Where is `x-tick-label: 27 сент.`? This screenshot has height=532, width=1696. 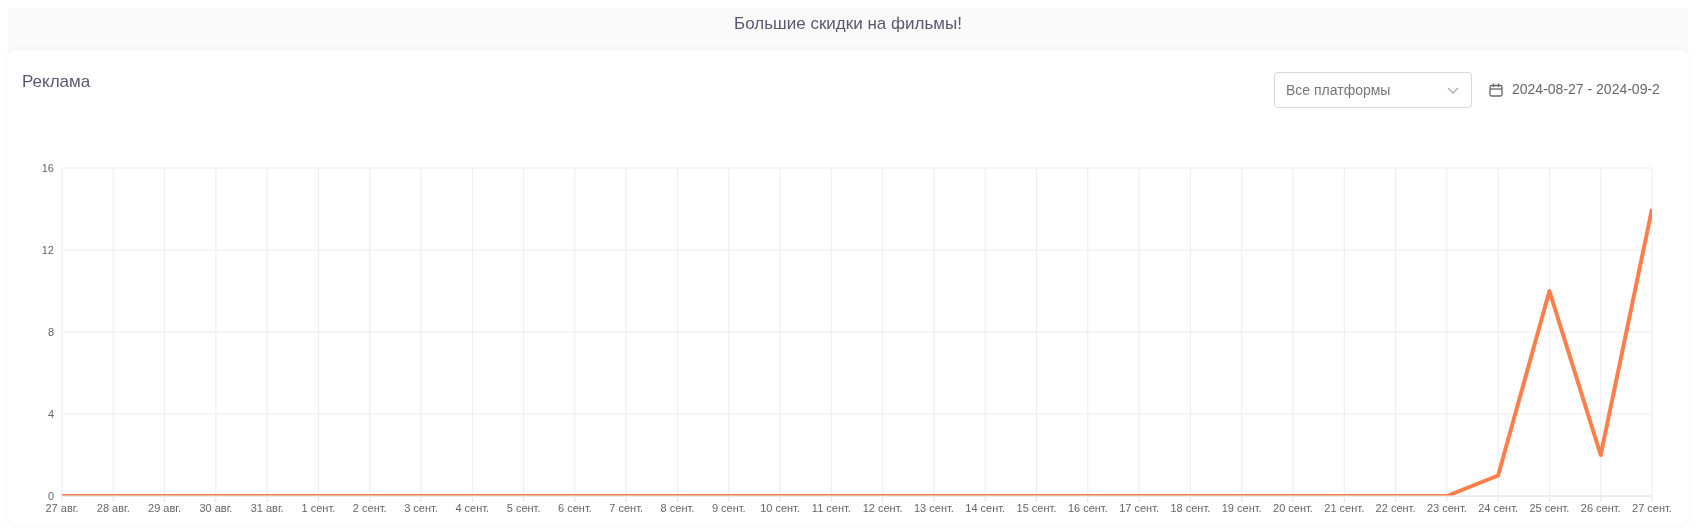
x-tick-label: 27 сент. is located at coordinates (1652, 507).